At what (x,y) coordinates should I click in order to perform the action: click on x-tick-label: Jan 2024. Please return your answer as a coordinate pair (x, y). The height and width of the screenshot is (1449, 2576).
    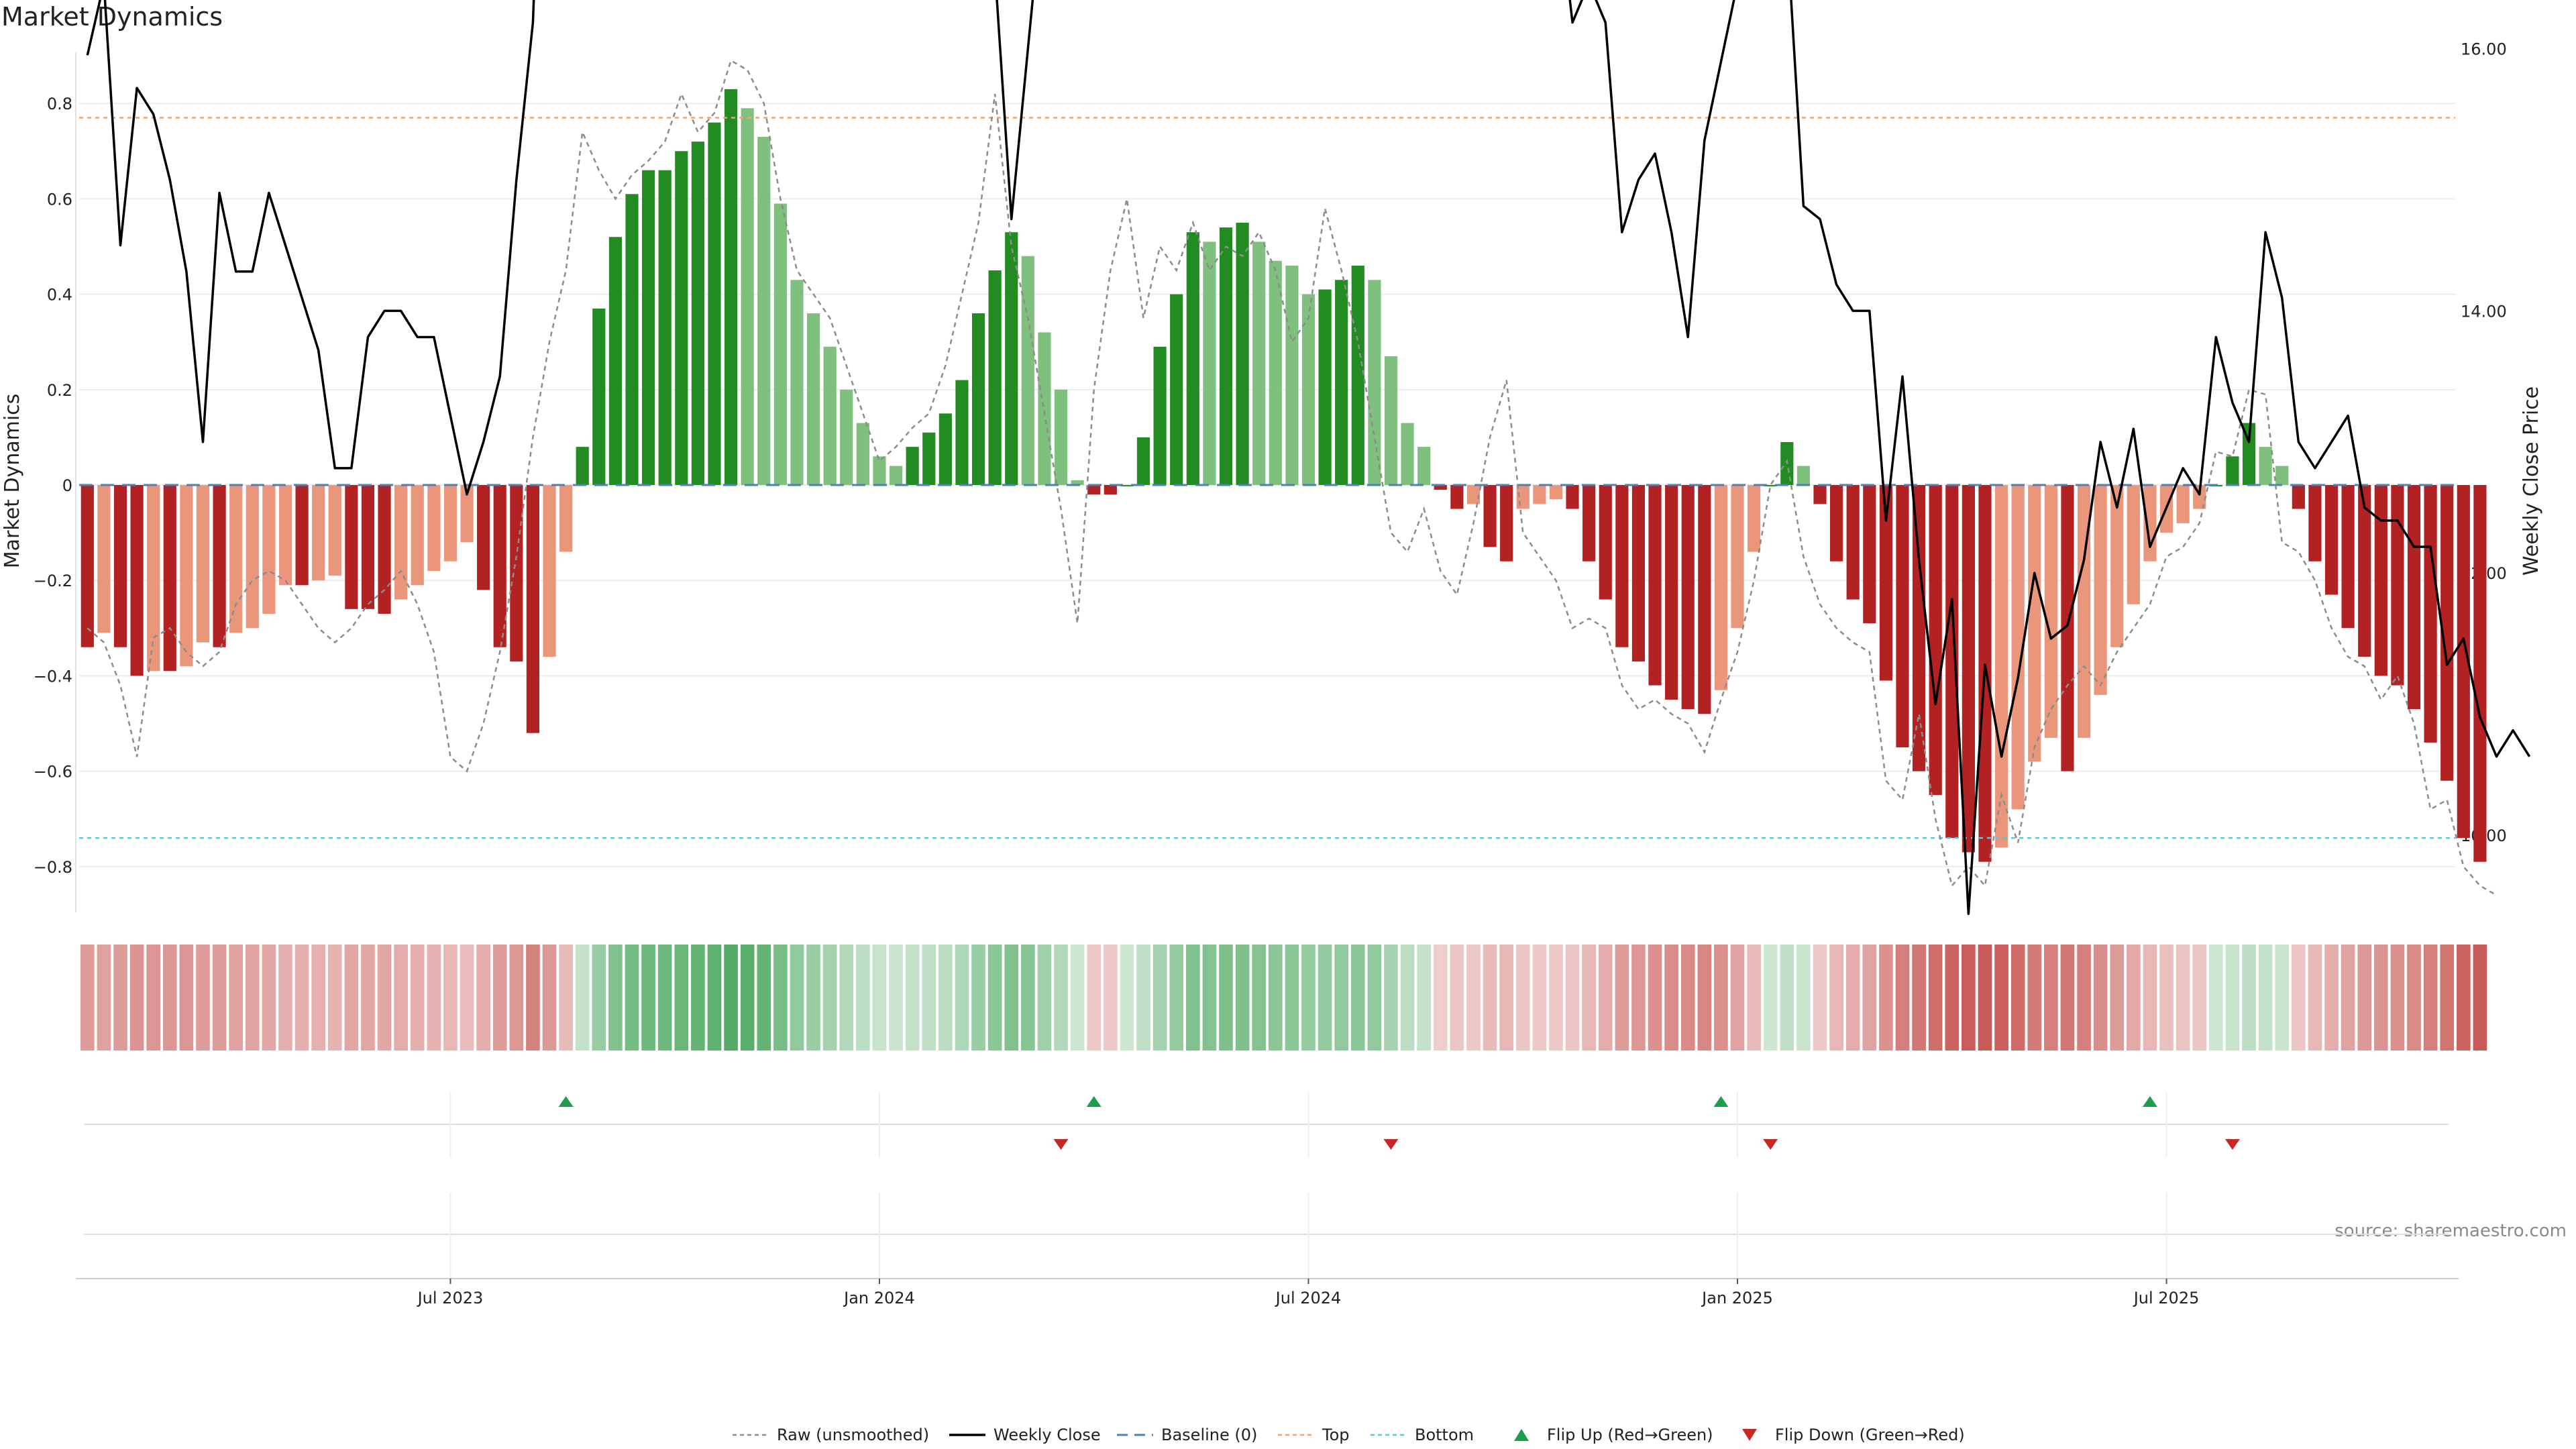
    Looking at the image, I should click on (879, 1298).